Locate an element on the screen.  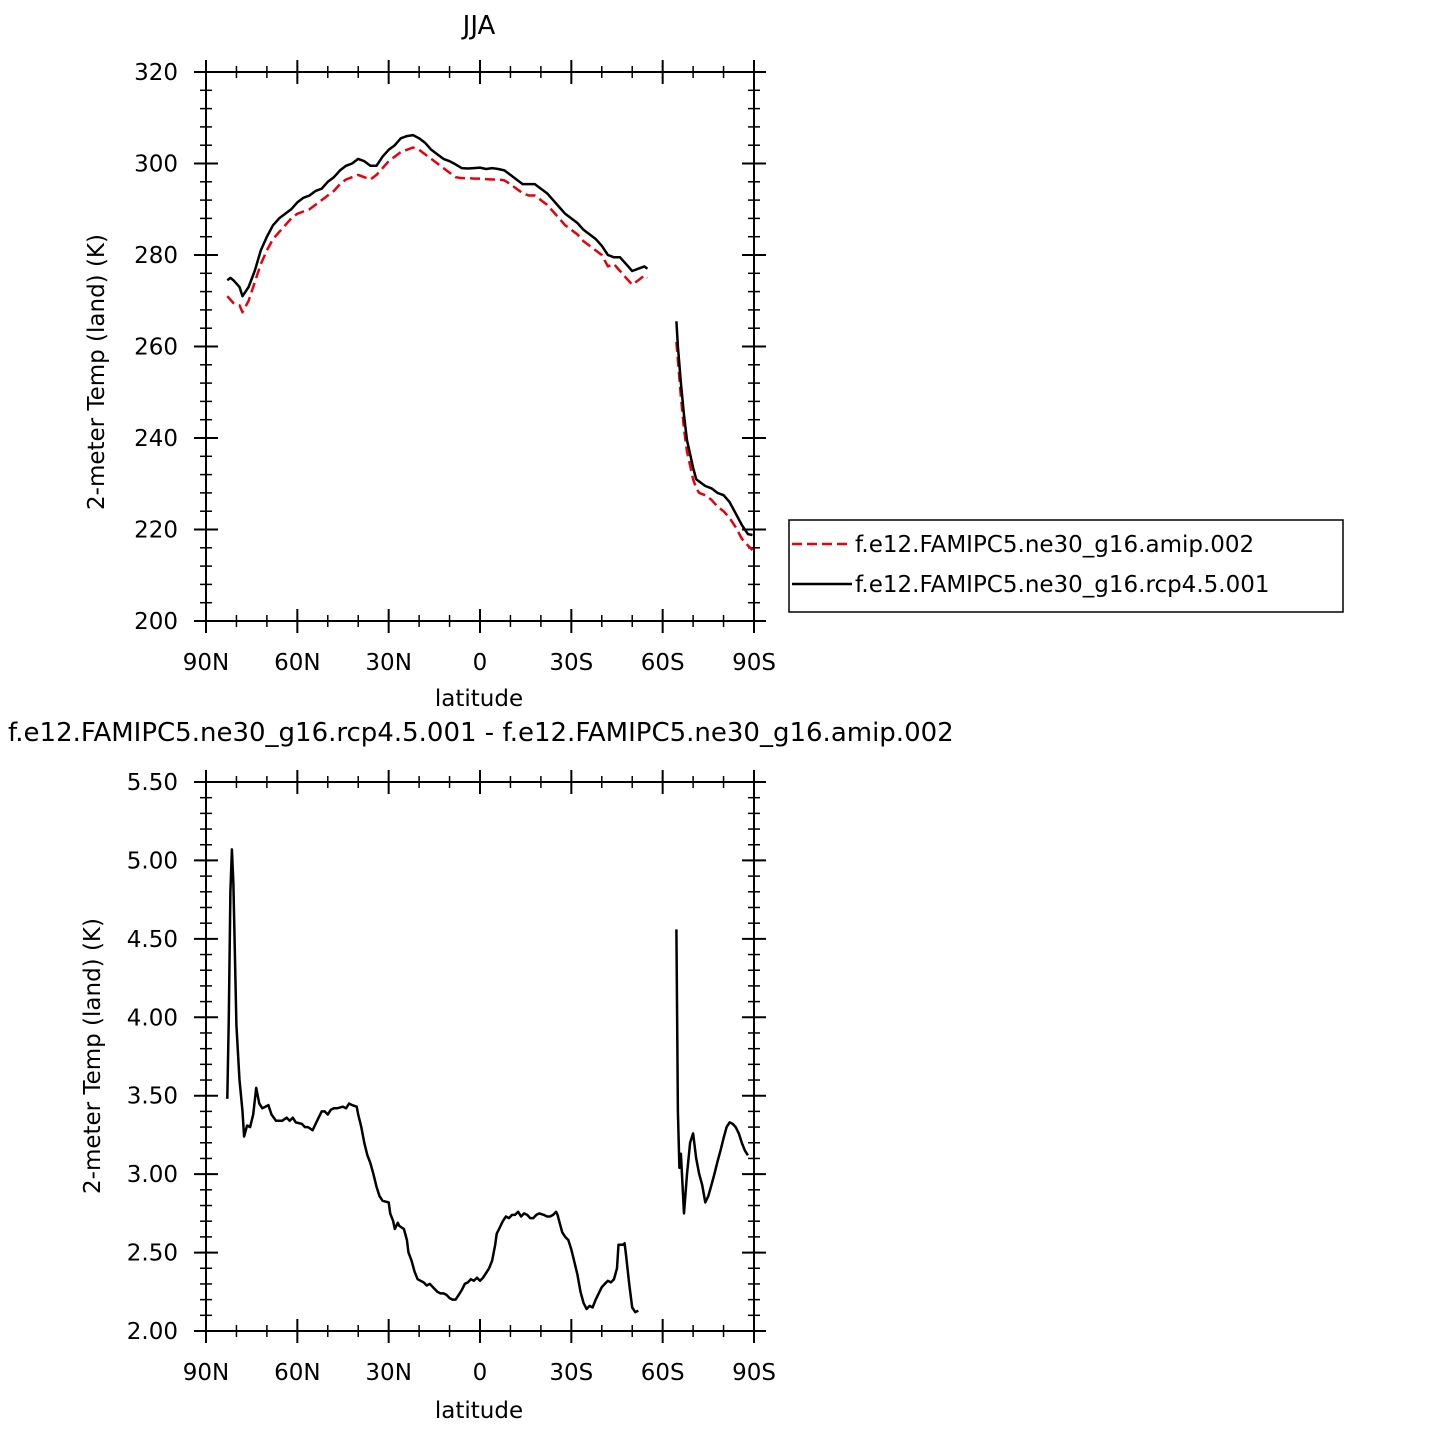
bottom-y-tick-label: 2.50 is located at coordinates (152, 1254).